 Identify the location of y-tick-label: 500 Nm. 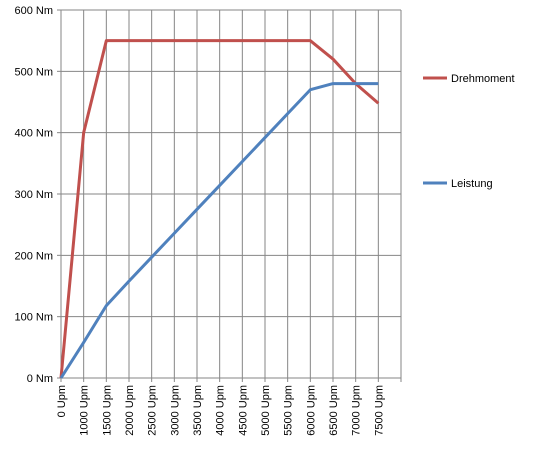
(33, 72).